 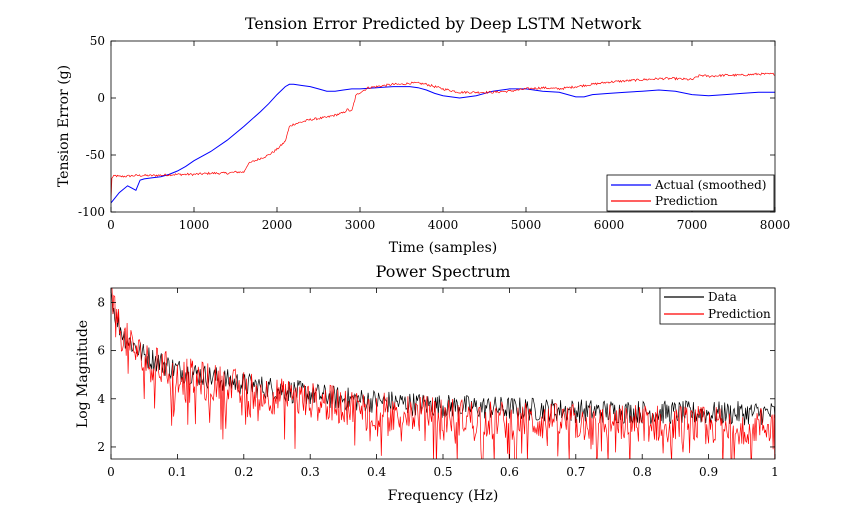 I want to click on x-tick-label: 3000, so click(x=360, y=225).